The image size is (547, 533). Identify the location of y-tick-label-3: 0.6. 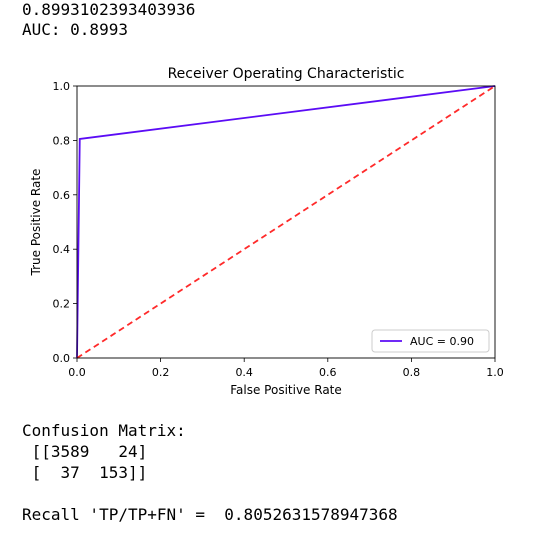
(62, 195).